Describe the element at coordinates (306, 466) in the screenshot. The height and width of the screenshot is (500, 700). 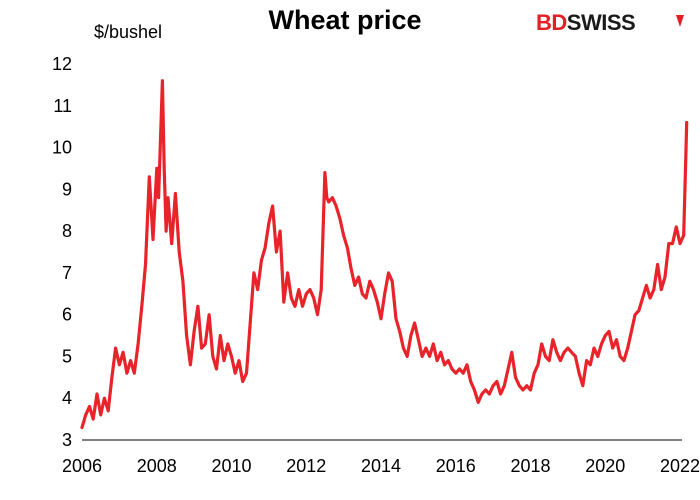
I see `x-tick-label: 2012` at that location.